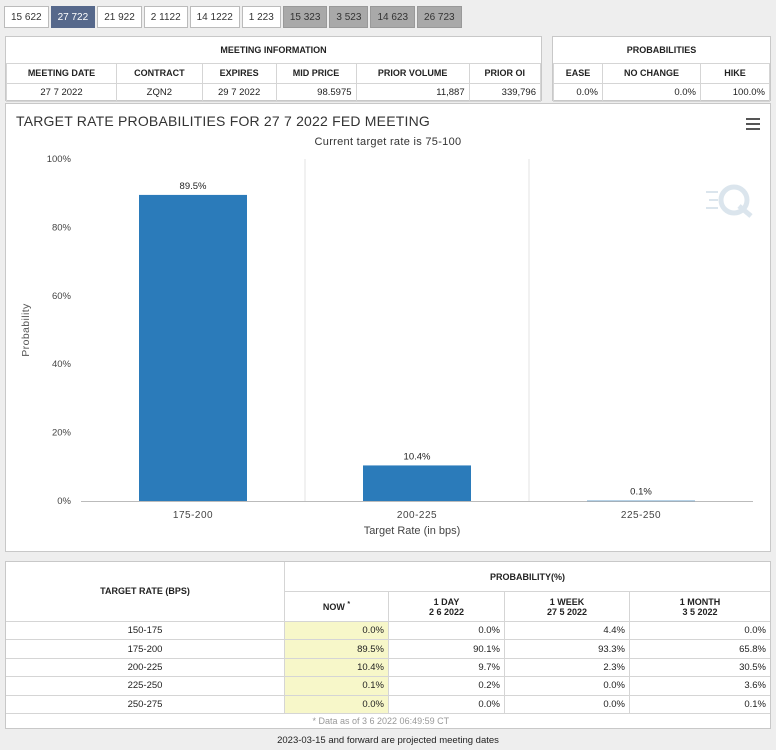 The height and width of the screenshot is (750, 776). What do you see at coordinates (417, 515) in the screenshot?
I see `x-tick-label: 200-225` at bounding box center [417, 515].